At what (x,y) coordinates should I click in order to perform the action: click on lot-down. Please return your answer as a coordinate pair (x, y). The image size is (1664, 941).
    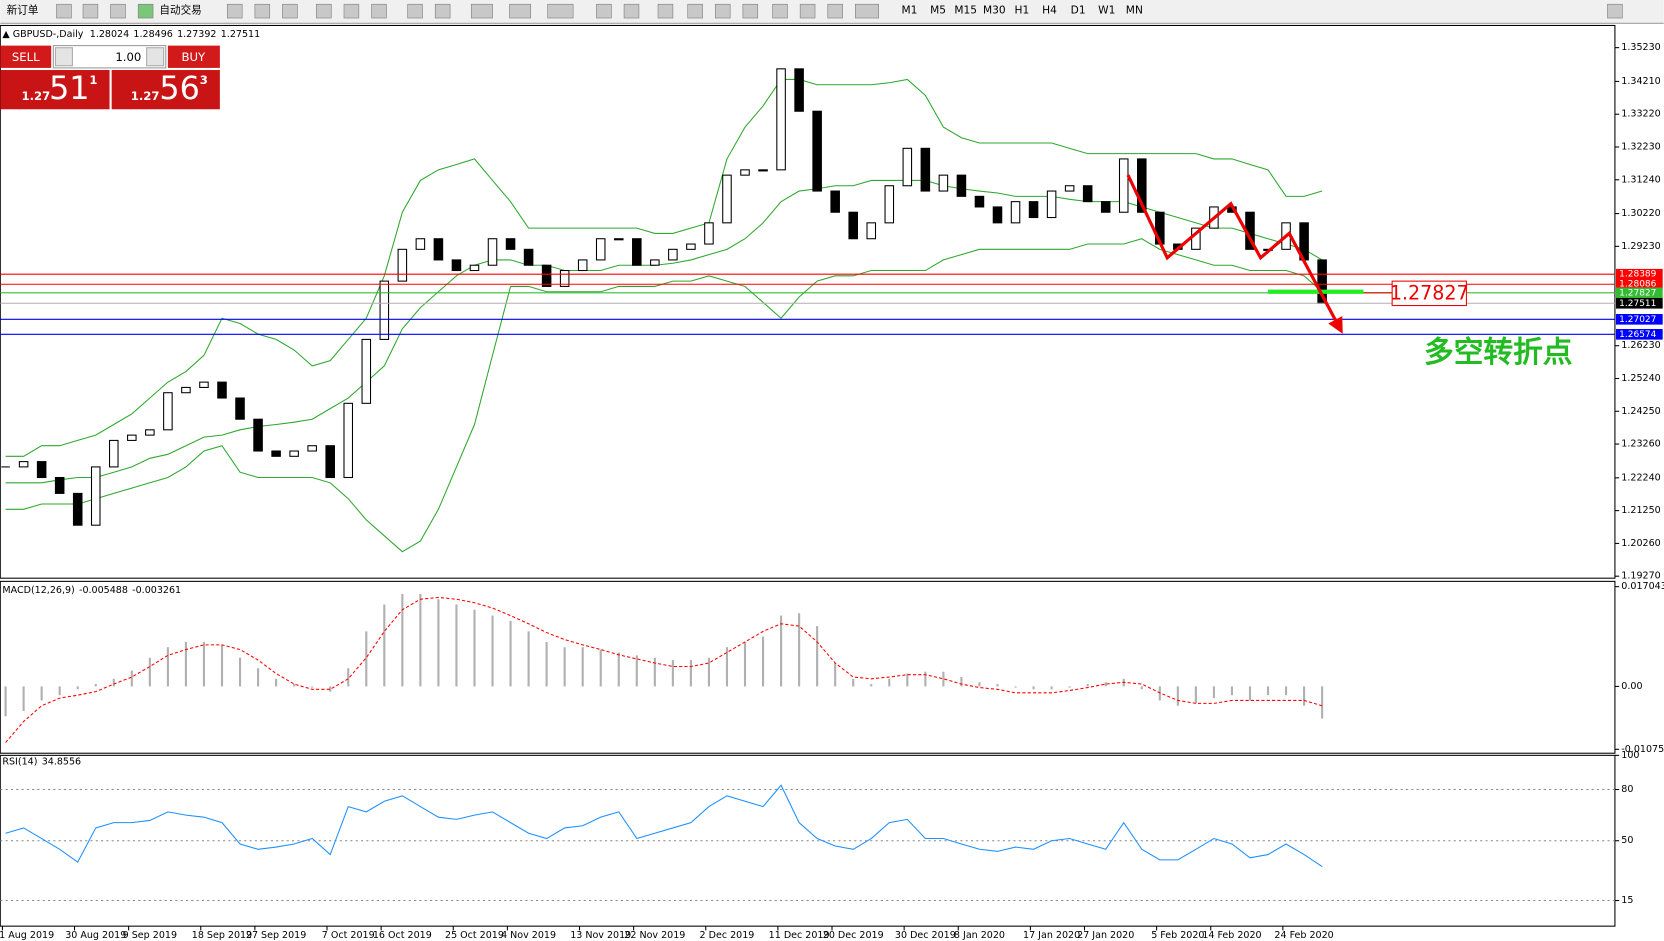
    Looking at the image, I should click on (63, 57).